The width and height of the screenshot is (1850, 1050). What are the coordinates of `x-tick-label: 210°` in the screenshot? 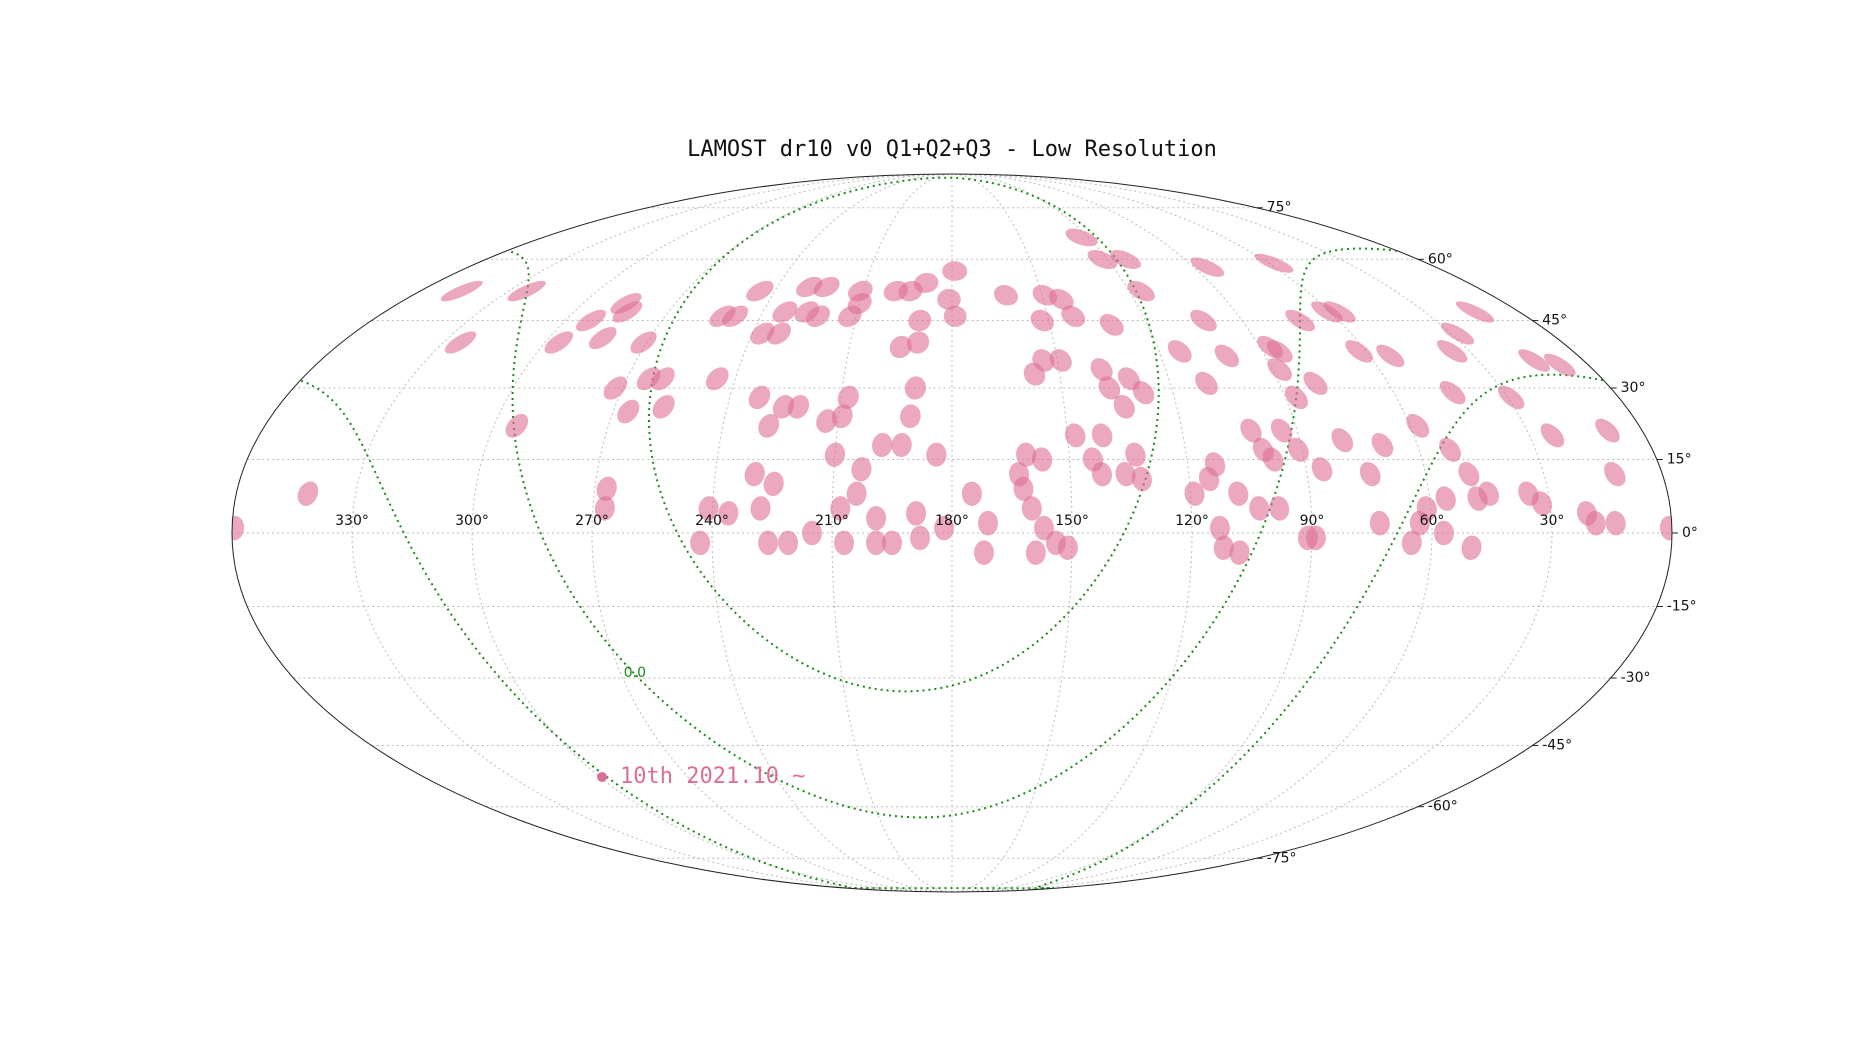 It's located at (832, 521).